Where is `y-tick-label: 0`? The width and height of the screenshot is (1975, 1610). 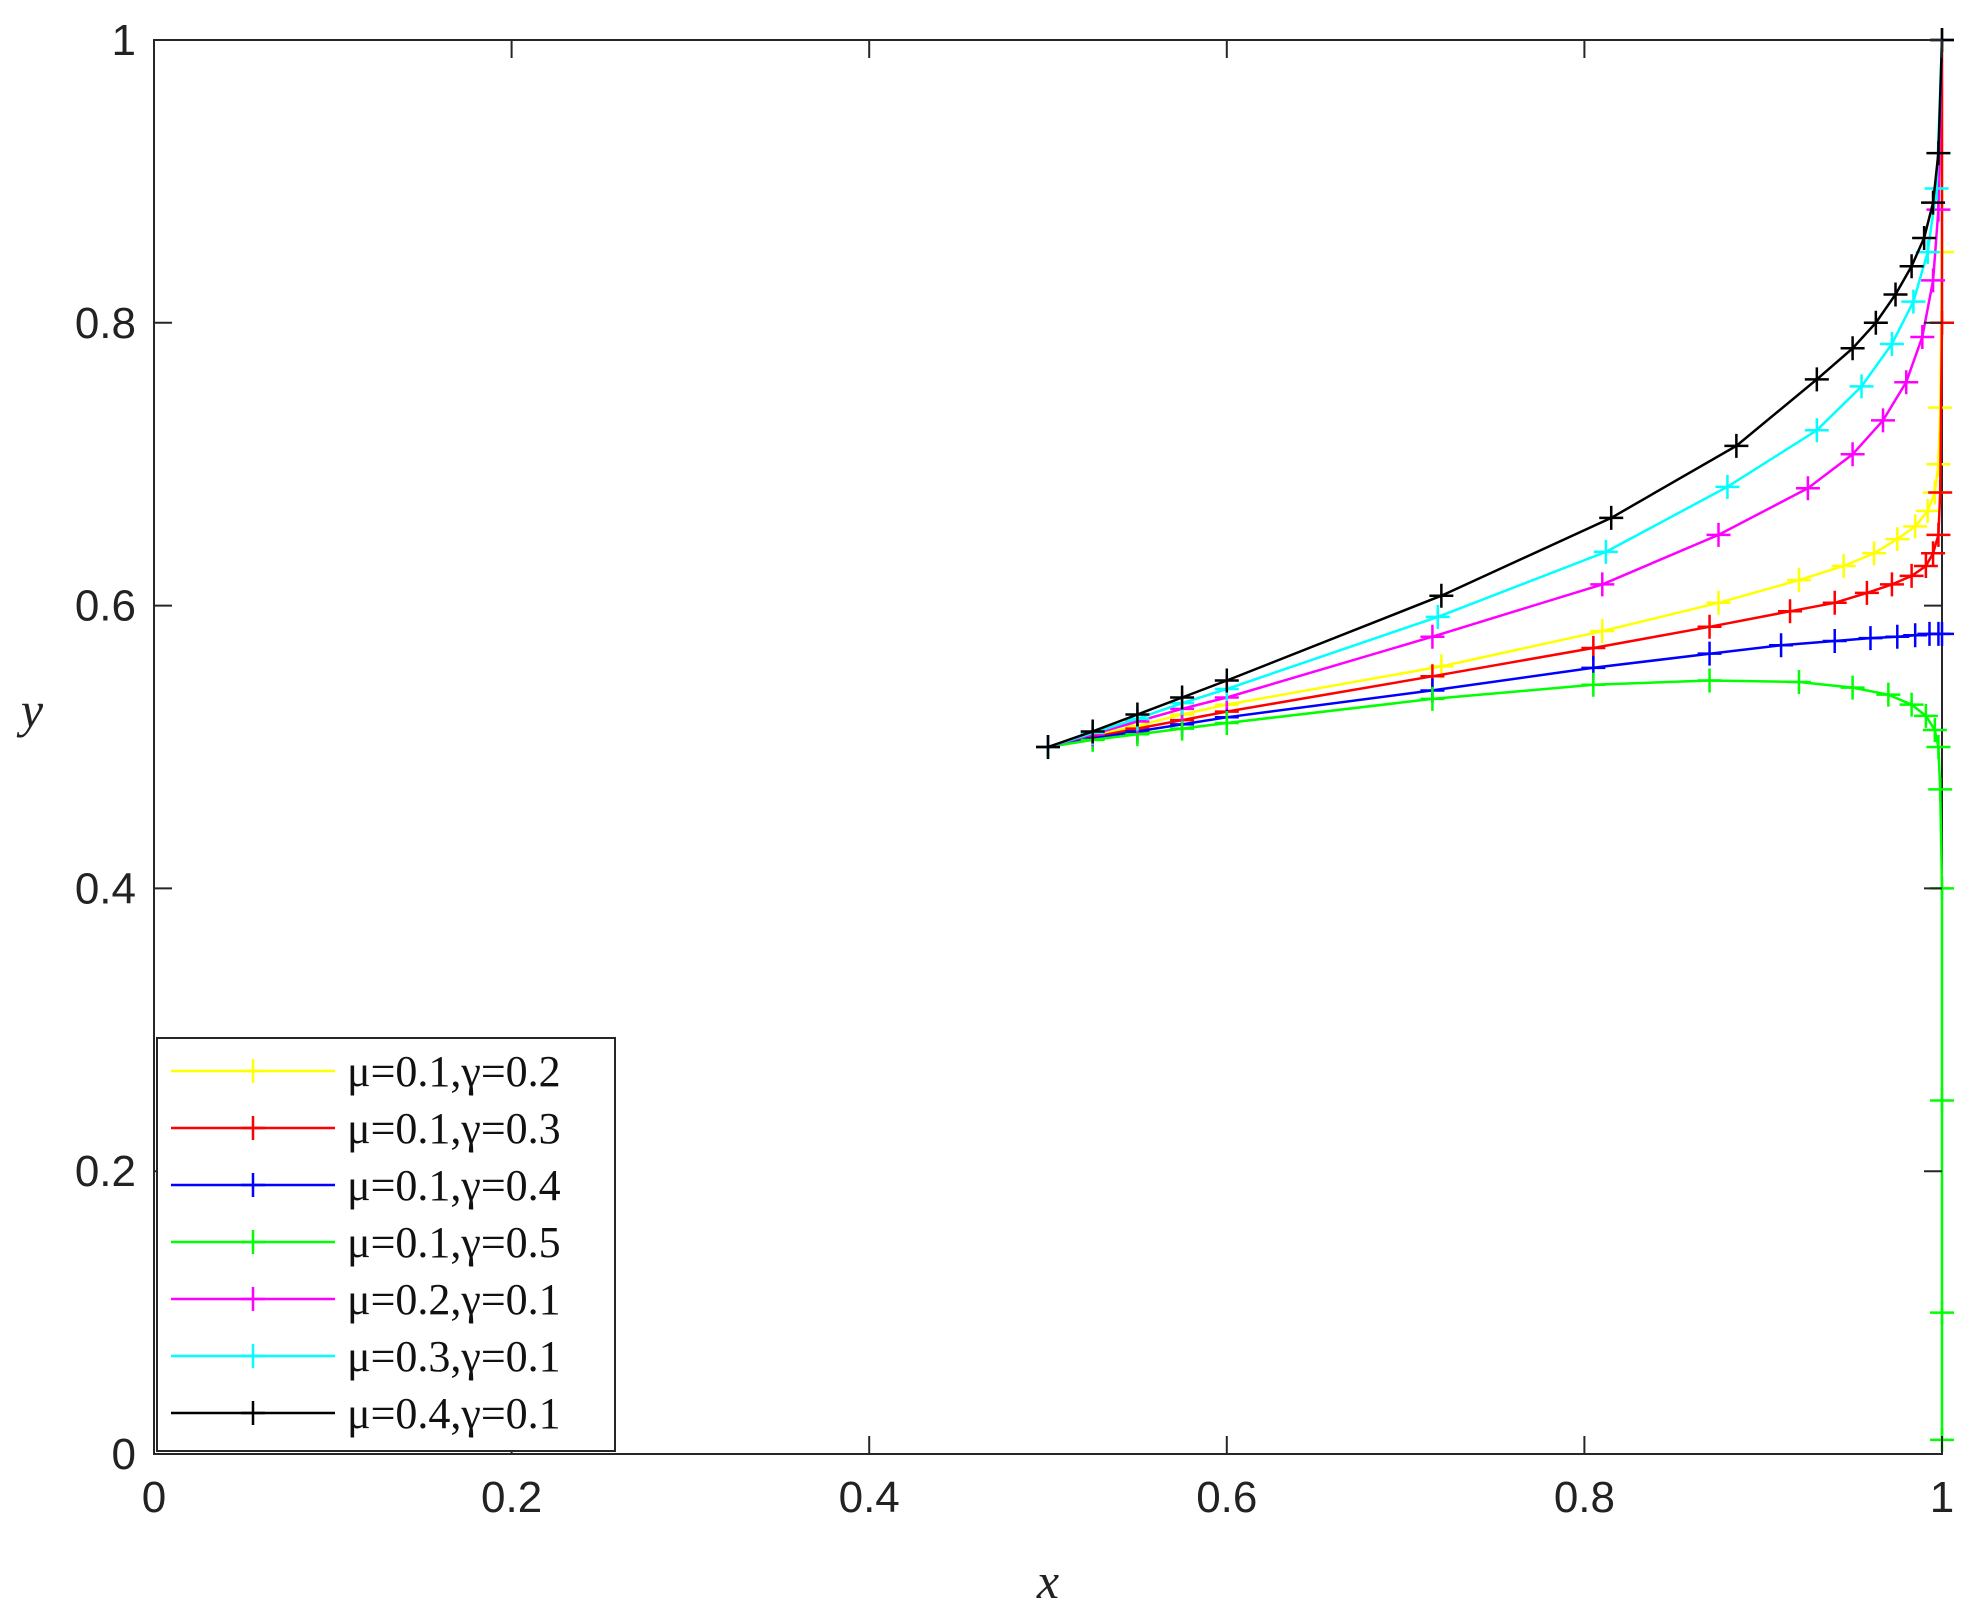 y-tick-label: 0 is located at coordinates (124, 1454).